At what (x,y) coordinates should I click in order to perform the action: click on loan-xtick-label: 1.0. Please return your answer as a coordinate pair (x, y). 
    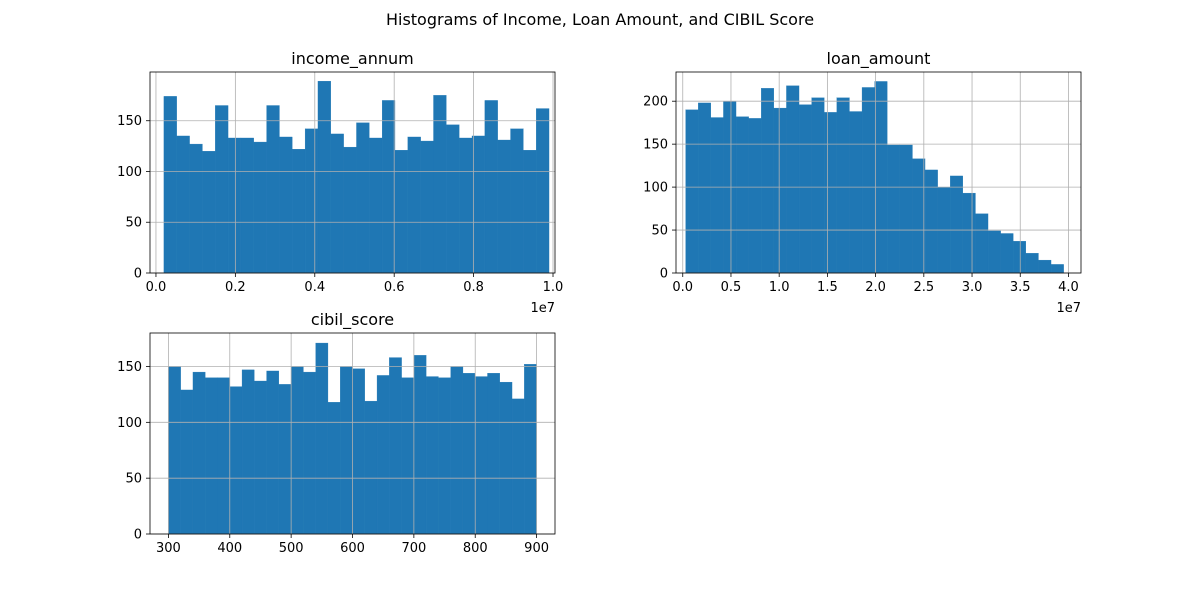
    Looking at the image, I should click on (779, 287).